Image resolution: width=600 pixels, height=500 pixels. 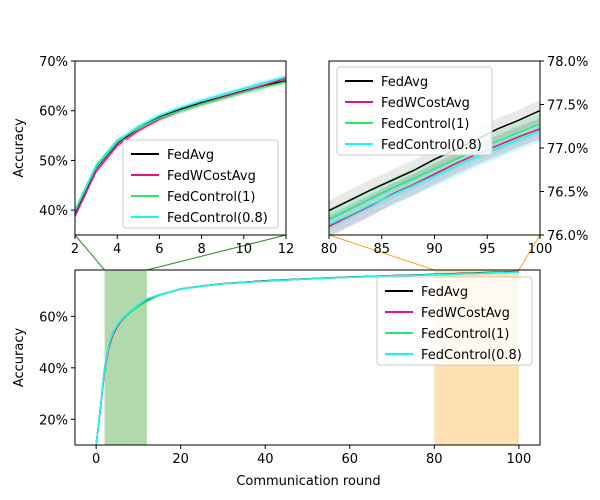 I want to click on y-tick-label: 76.5%, so click(x=567, y=193).